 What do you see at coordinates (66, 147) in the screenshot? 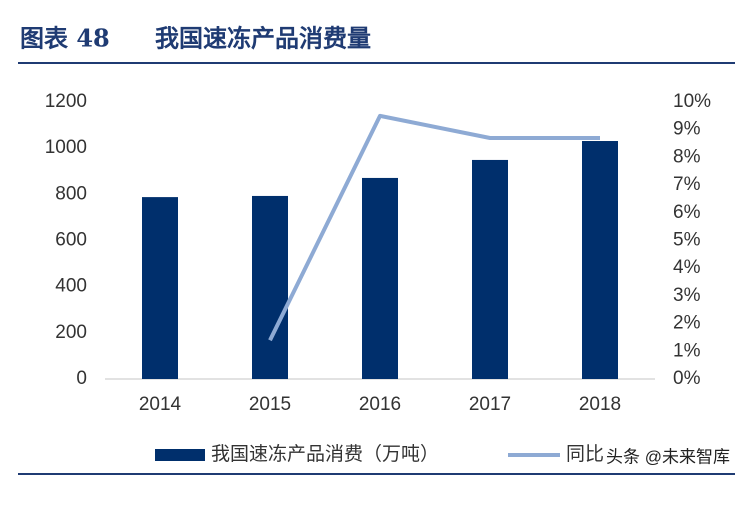
I see `y-tick-label: 1000` at bounding box center [66, 147].